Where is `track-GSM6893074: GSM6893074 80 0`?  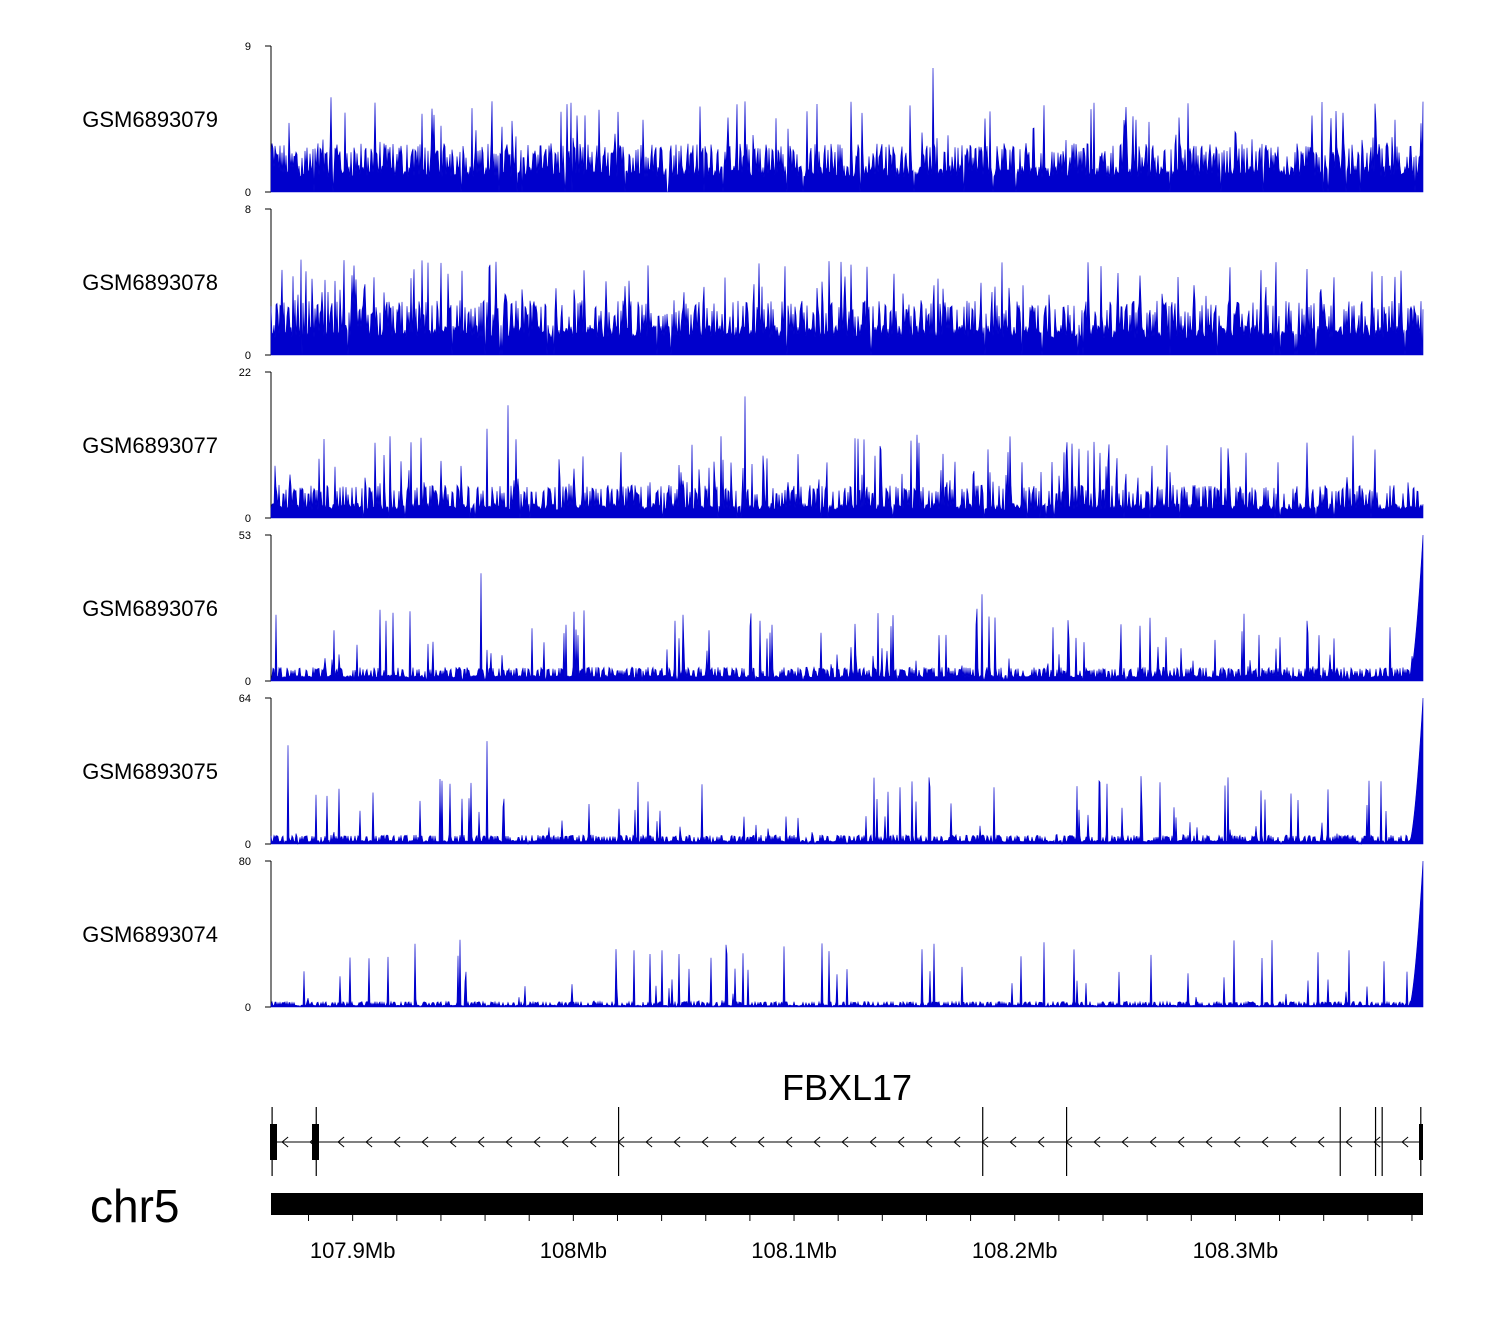 track-GSM6893074: GSM6893074 80 0 is located at coordinates (753, 935).